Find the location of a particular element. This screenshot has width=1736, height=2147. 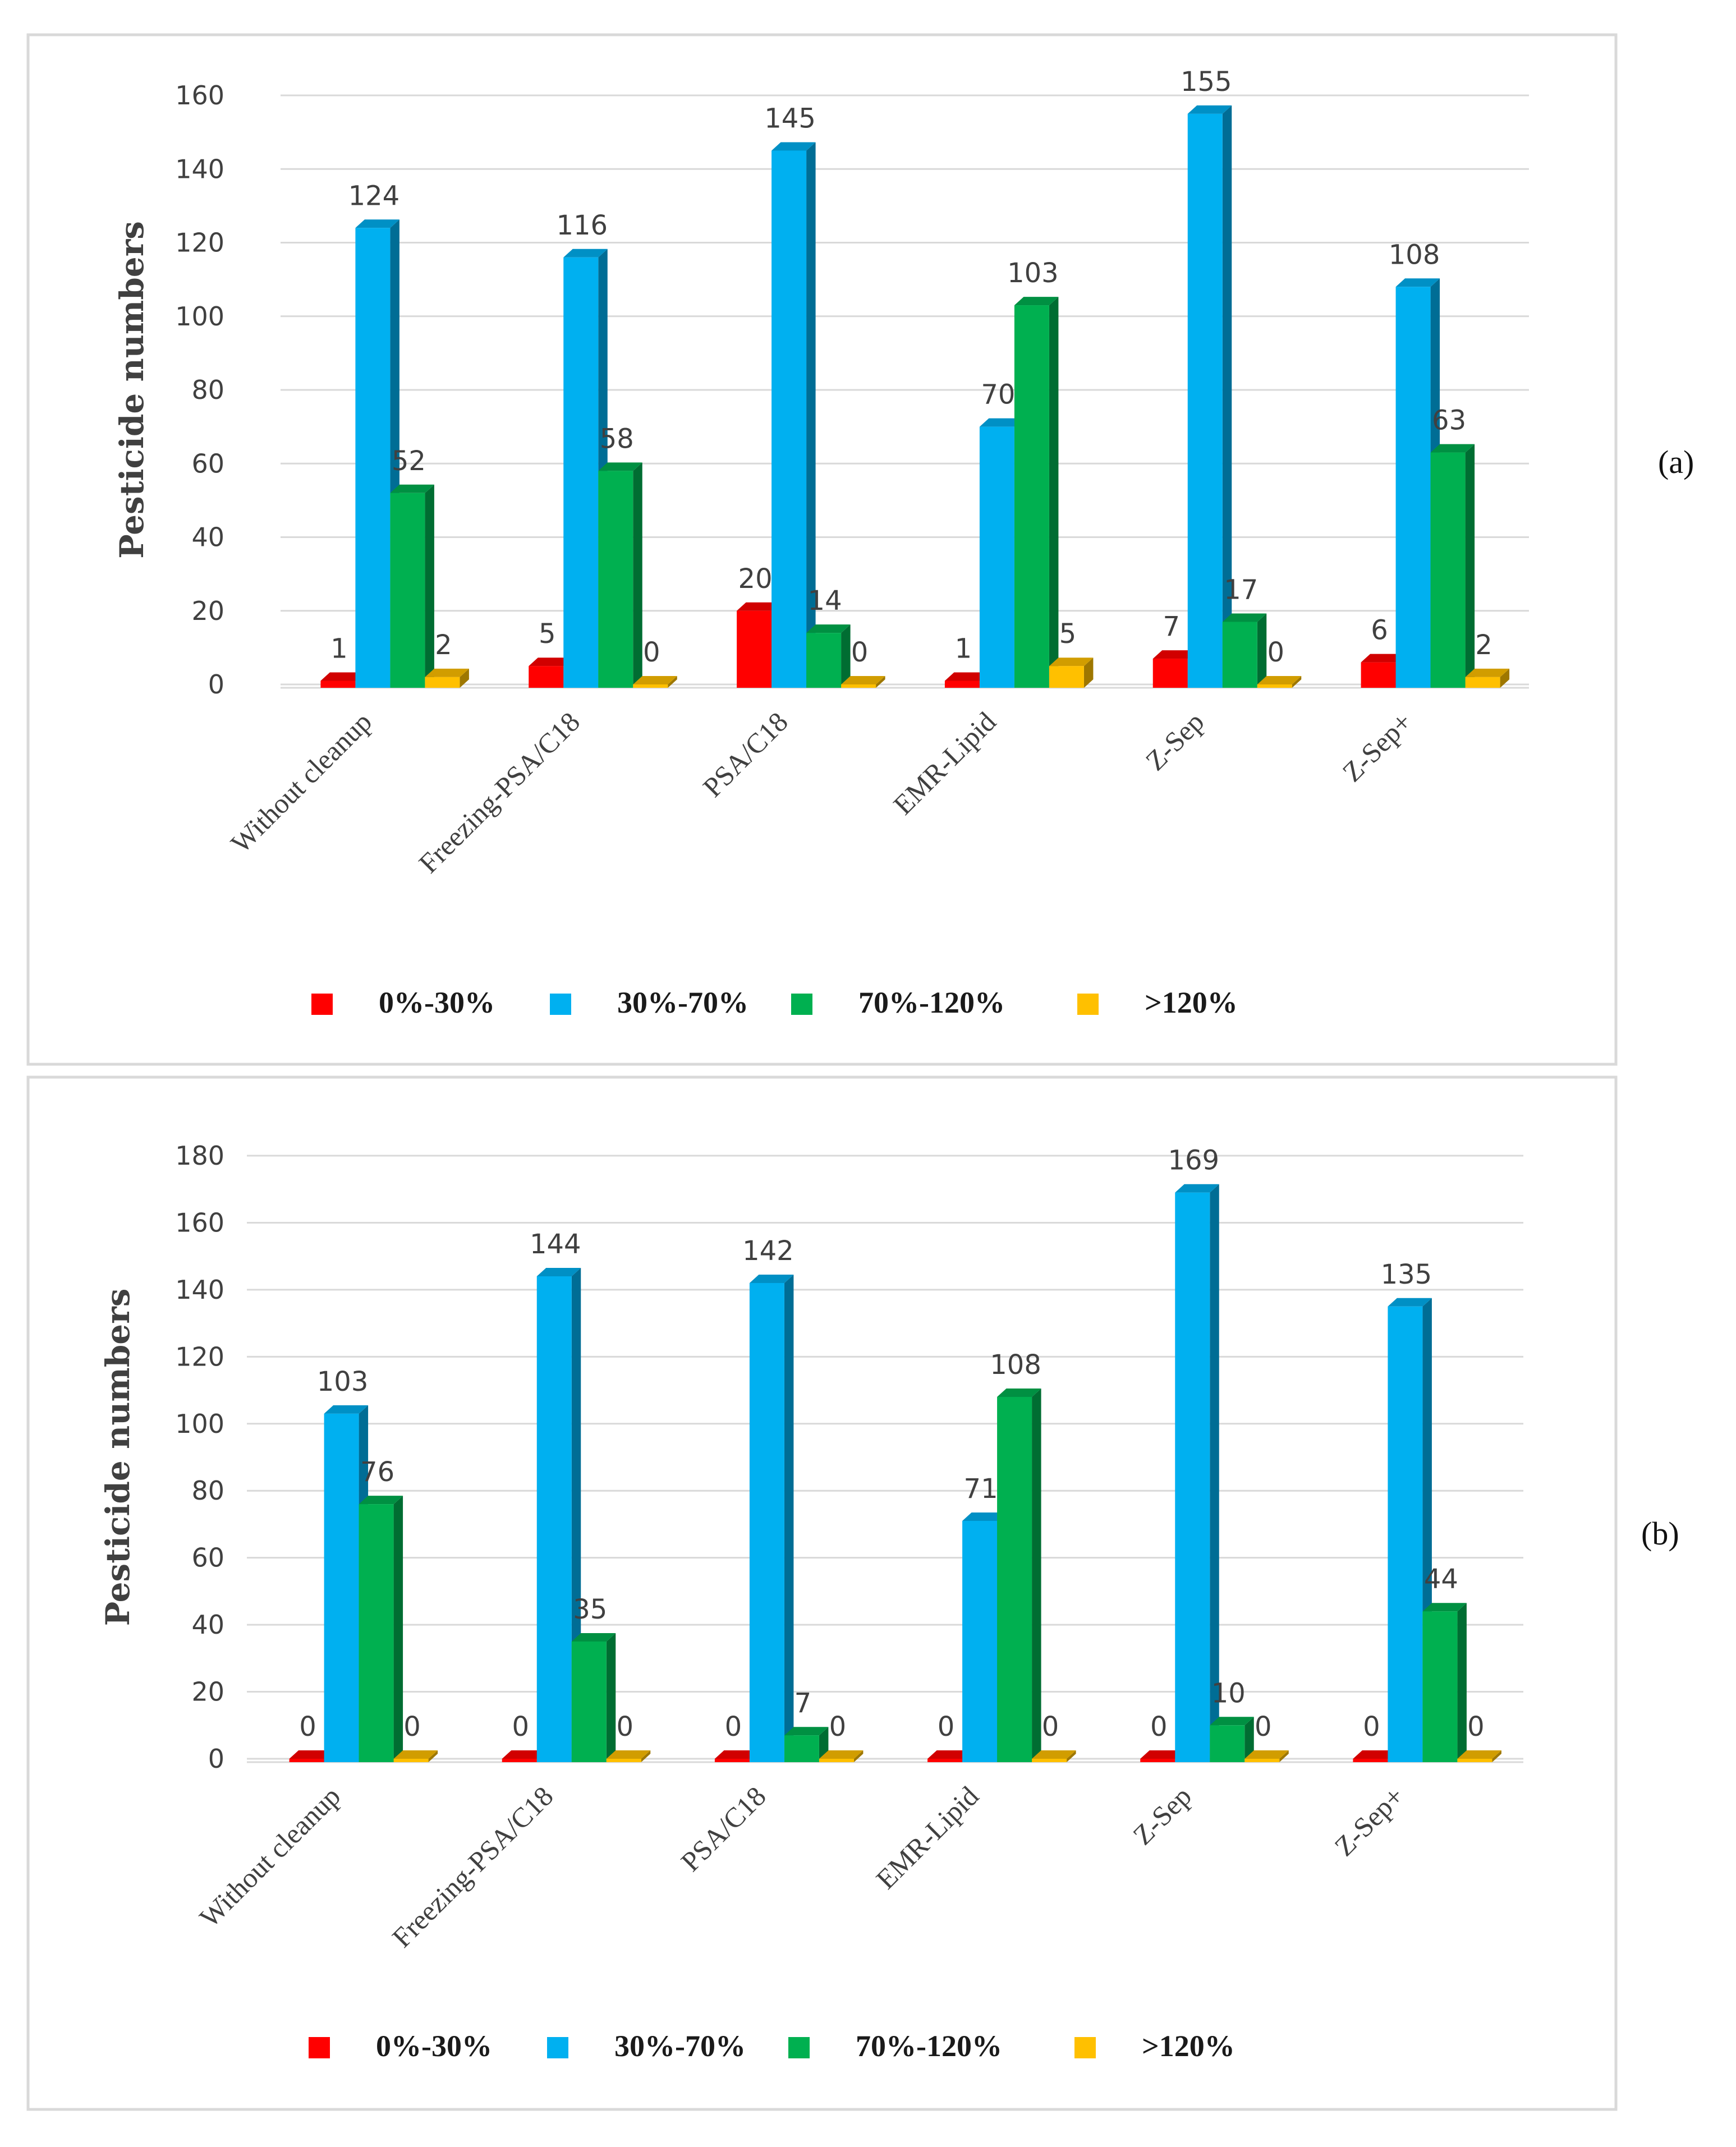

data-label: 71 is located at coordinates (981, 1489).